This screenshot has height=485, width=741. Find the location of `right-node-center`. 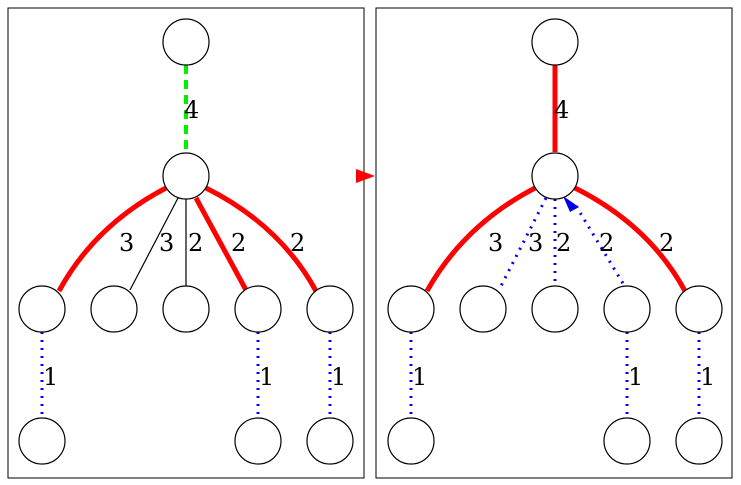

right-node-center is located at coordinates (555, 176).